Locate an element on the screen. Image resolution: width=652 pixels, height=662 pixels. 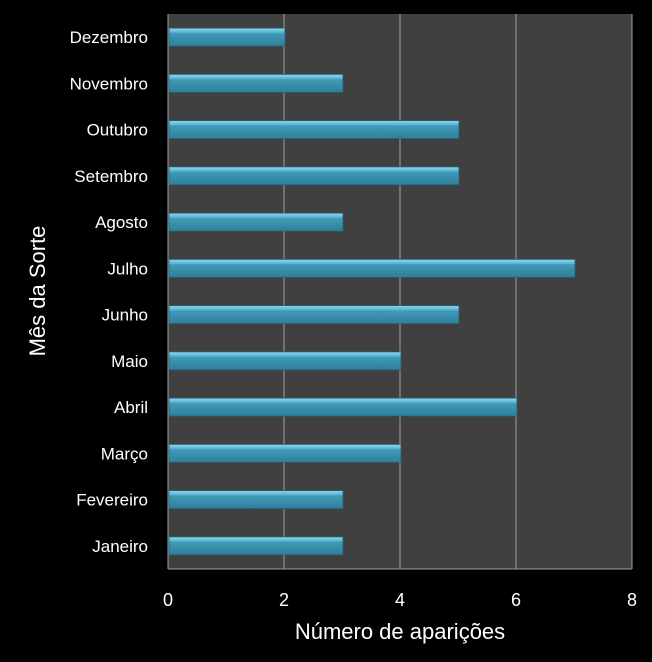
y-tick-label: Março is located at coordinates (124, 453).